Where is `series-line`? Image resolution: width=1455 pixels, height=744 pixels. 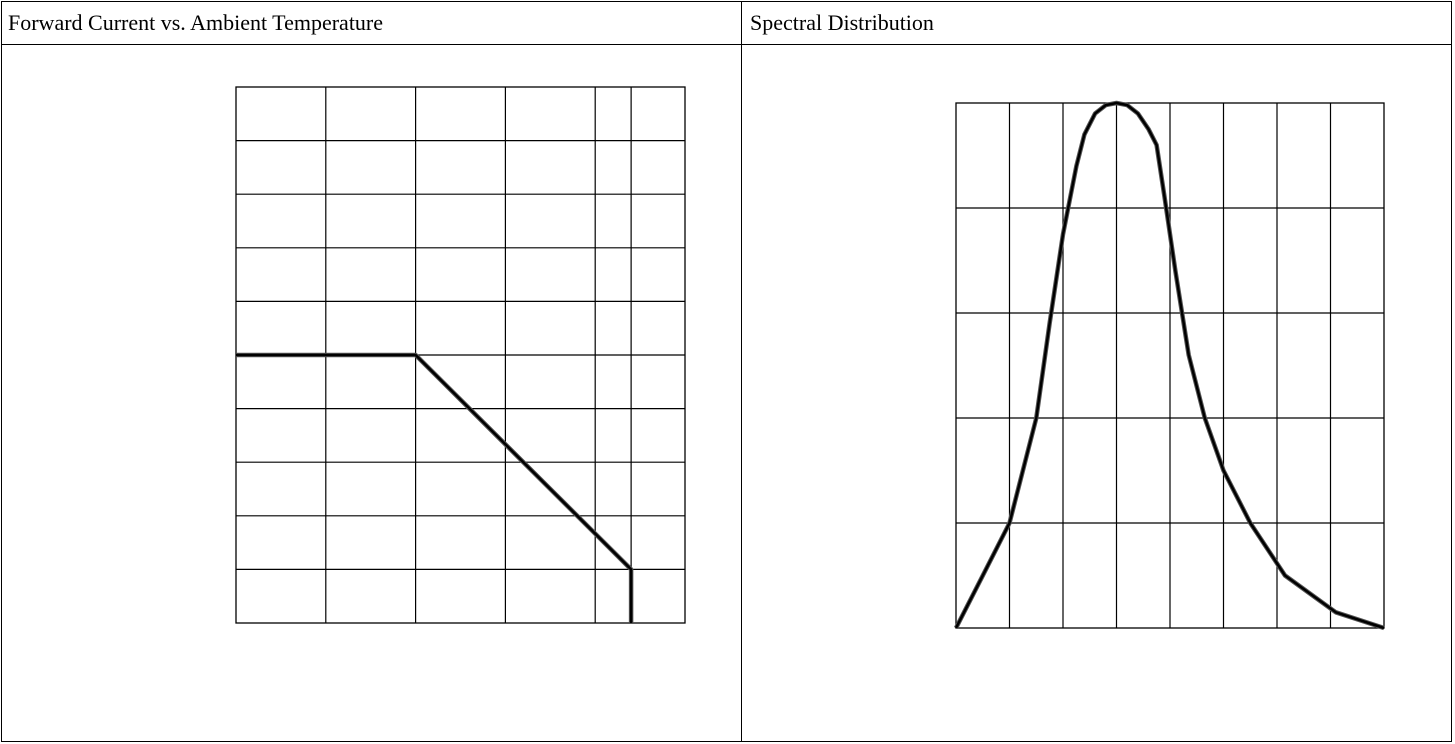
series-line is located at coordinates (434, 488).